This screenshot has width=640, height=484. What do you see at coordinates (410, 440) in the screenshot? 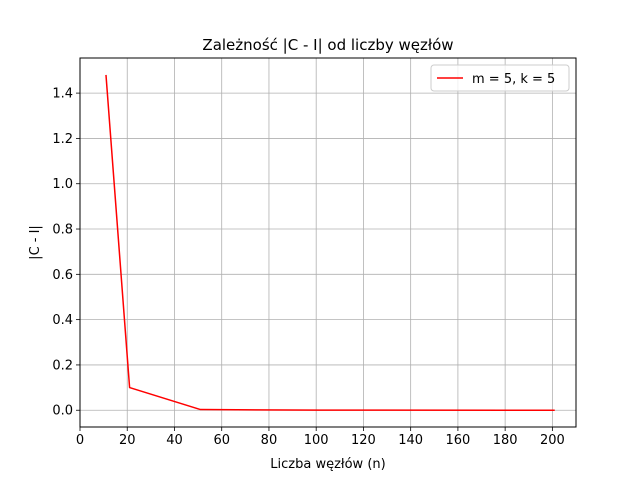
I see `x-tick-label: 140` at bounding box center [410, 440].